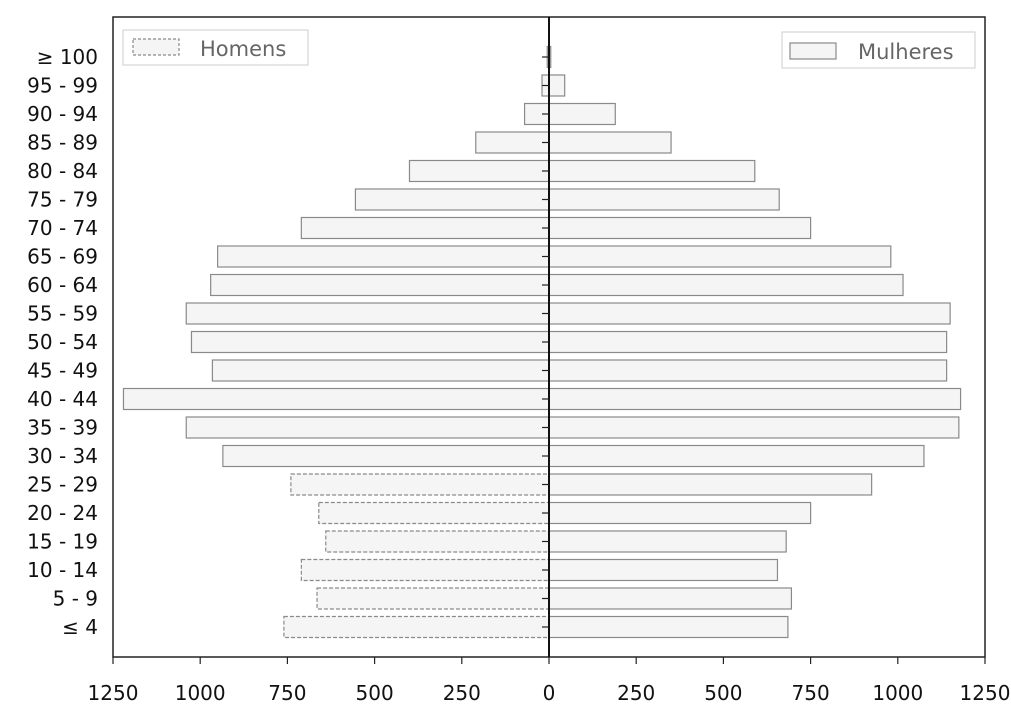 This screenshot has width=1011, height=709. I want to click on x-tick-label-9: 1000, so click(897, 693).